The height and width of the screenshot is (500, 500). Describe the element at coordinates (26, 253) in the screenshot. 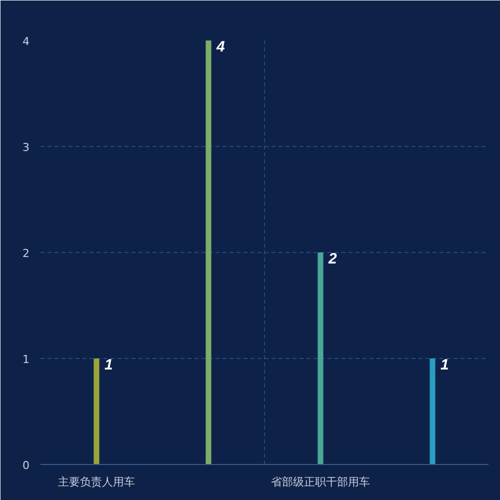

I see `y-tick-label: 2` at that location.